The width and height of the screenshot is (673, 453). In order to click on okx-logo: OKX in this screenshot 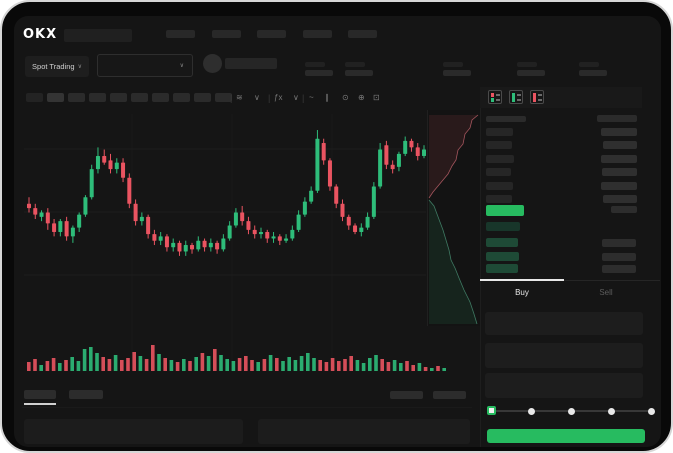, I will do `click(40, 34)`.